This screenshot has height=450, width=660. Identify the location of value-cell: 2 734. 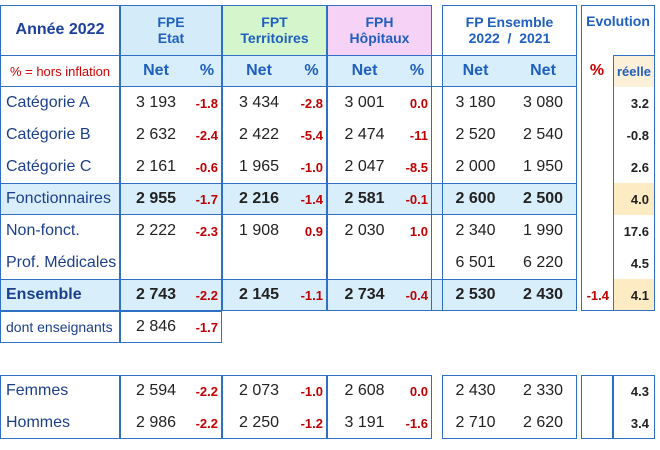
(364, 294).